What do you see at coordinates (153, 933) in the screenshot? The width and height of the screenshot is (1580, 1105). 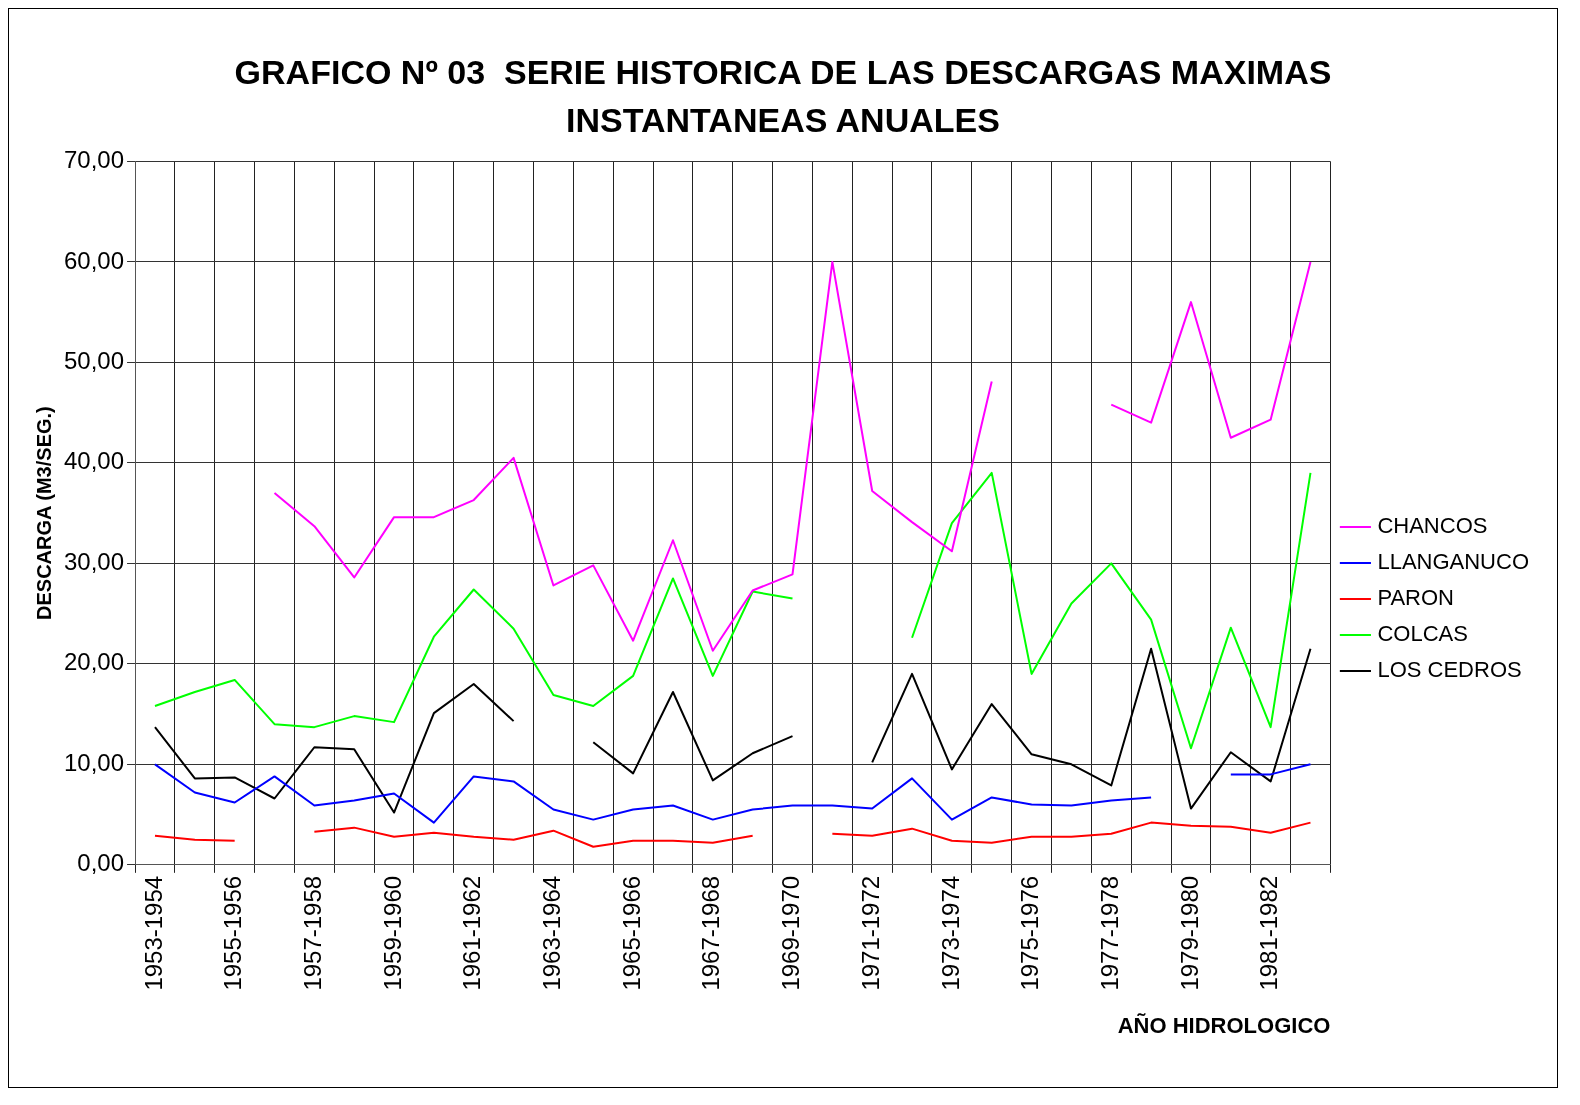 I see `x-tick-label: 1953-1954` at bounding box center [153, 933].